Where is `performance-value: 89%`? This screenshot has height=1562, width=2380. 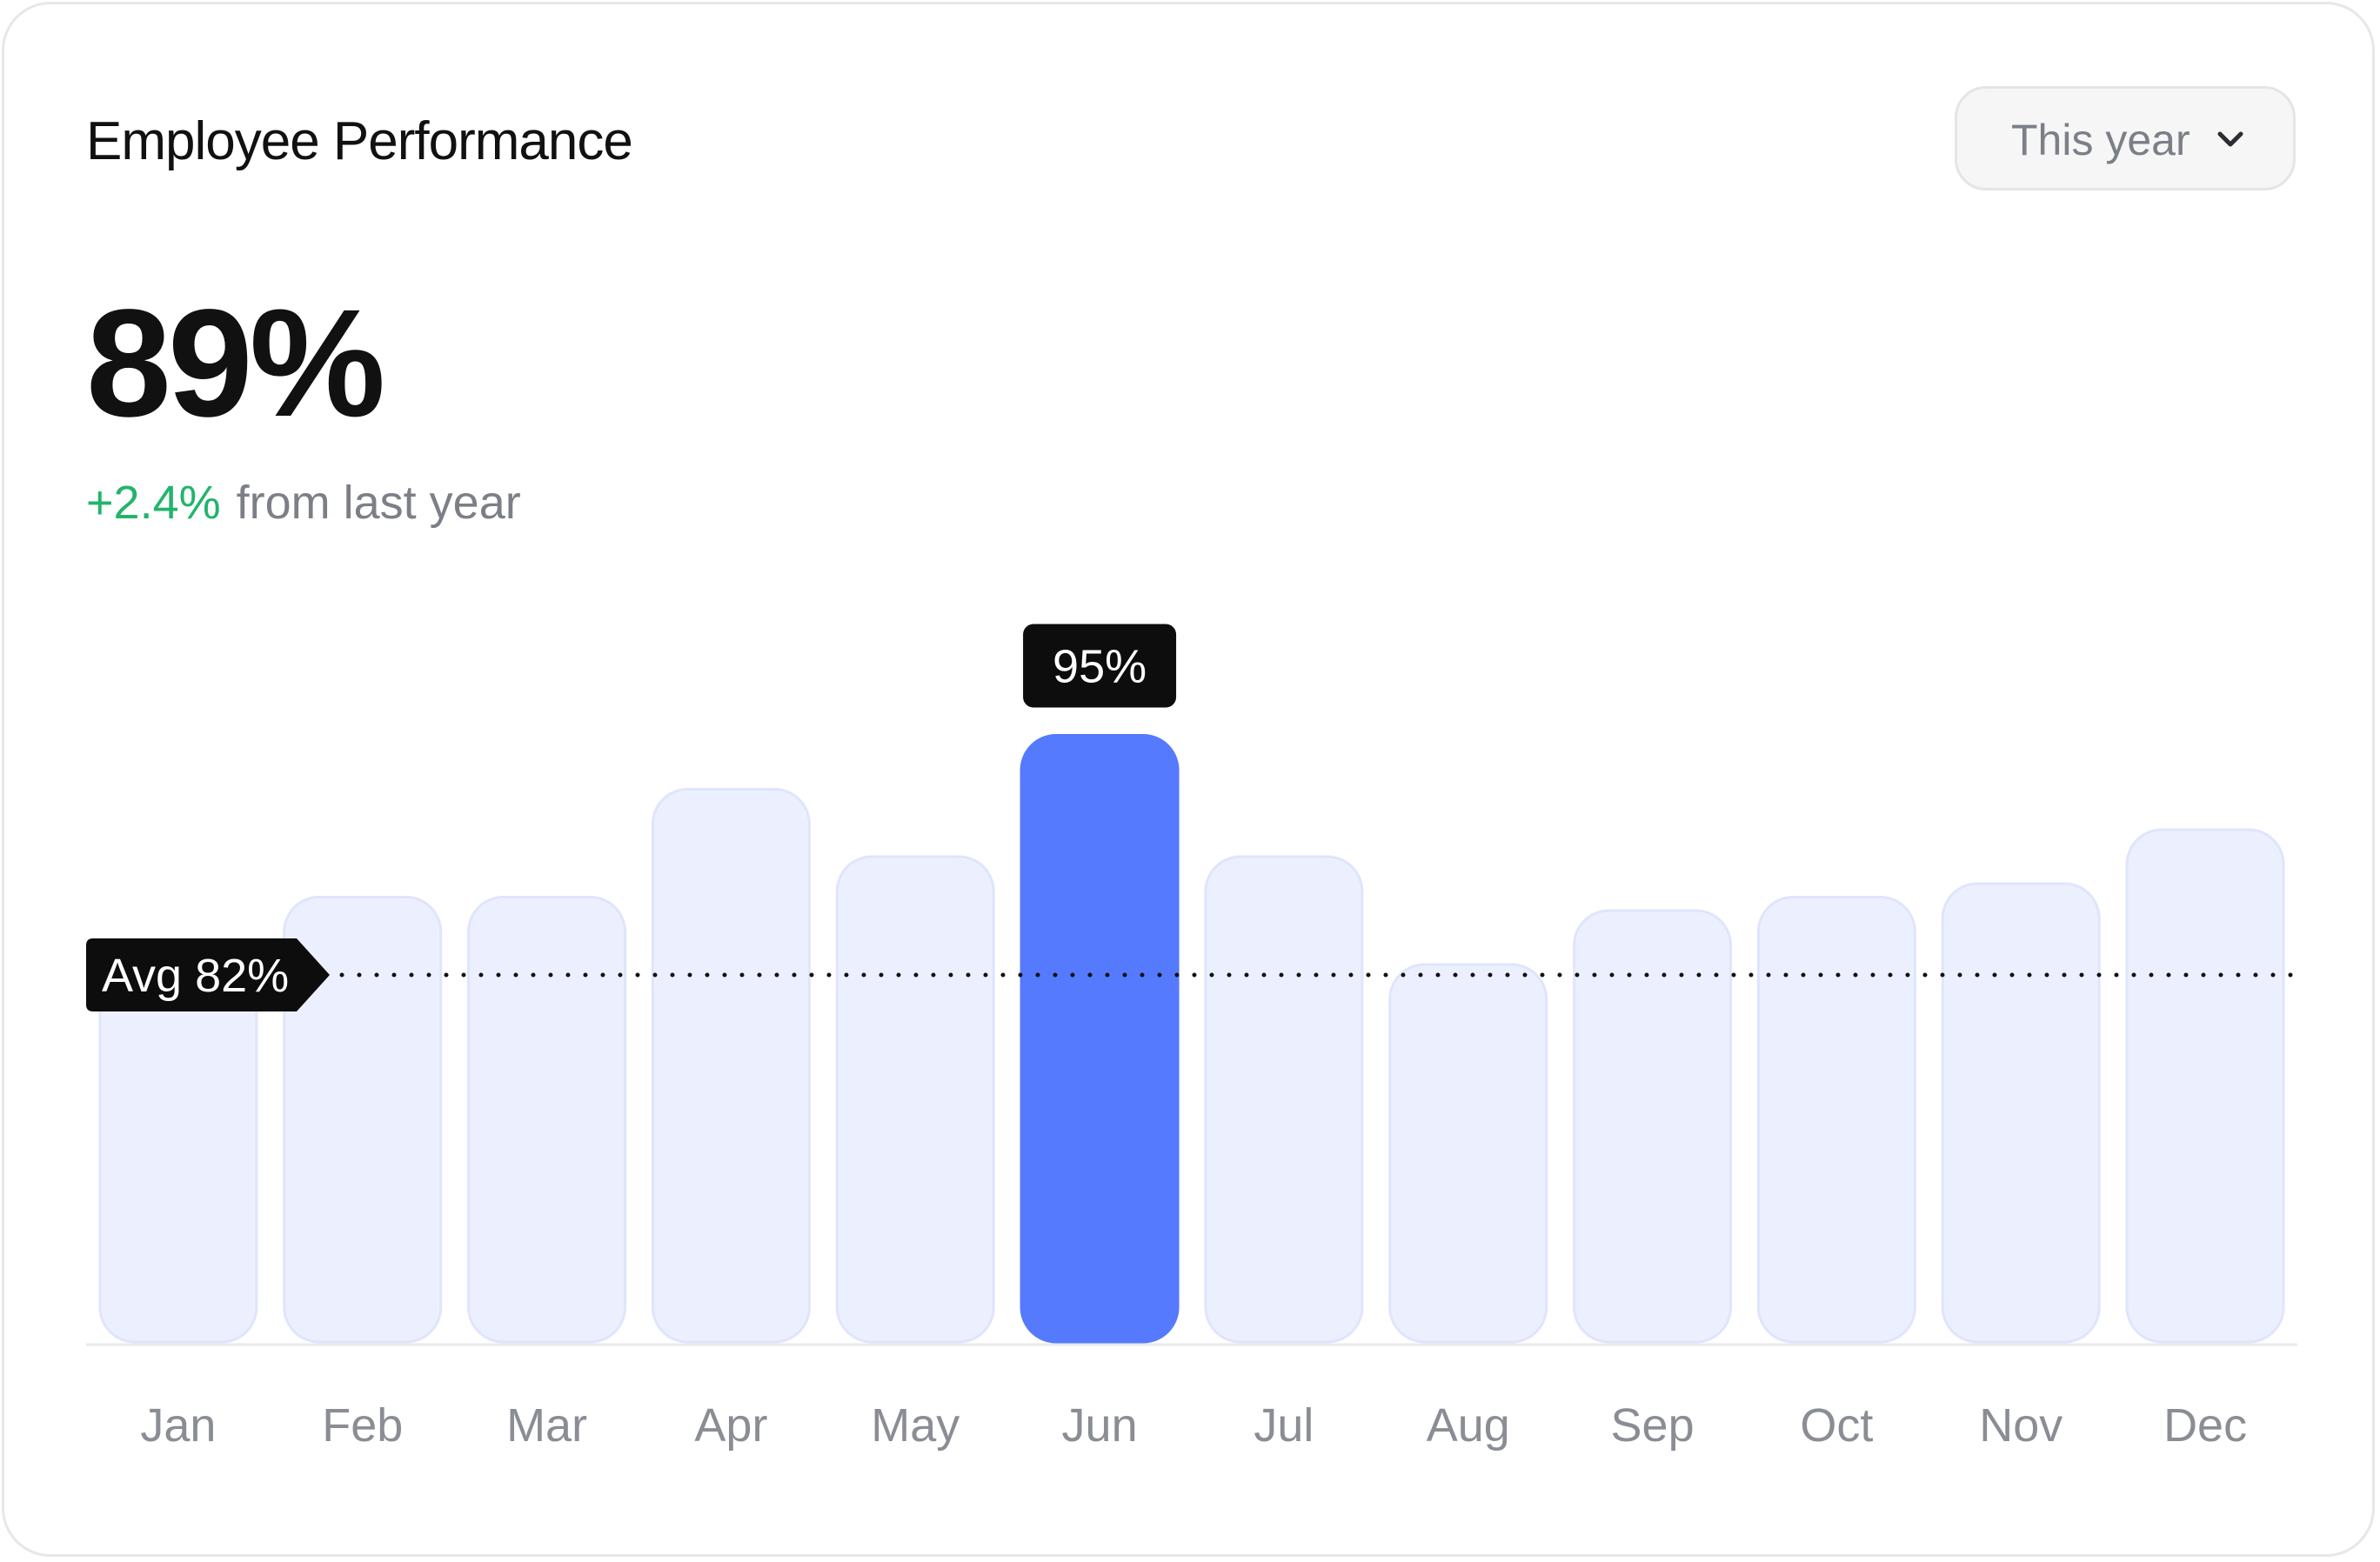
performance-value: 89% is located at coordinates (235, 363).